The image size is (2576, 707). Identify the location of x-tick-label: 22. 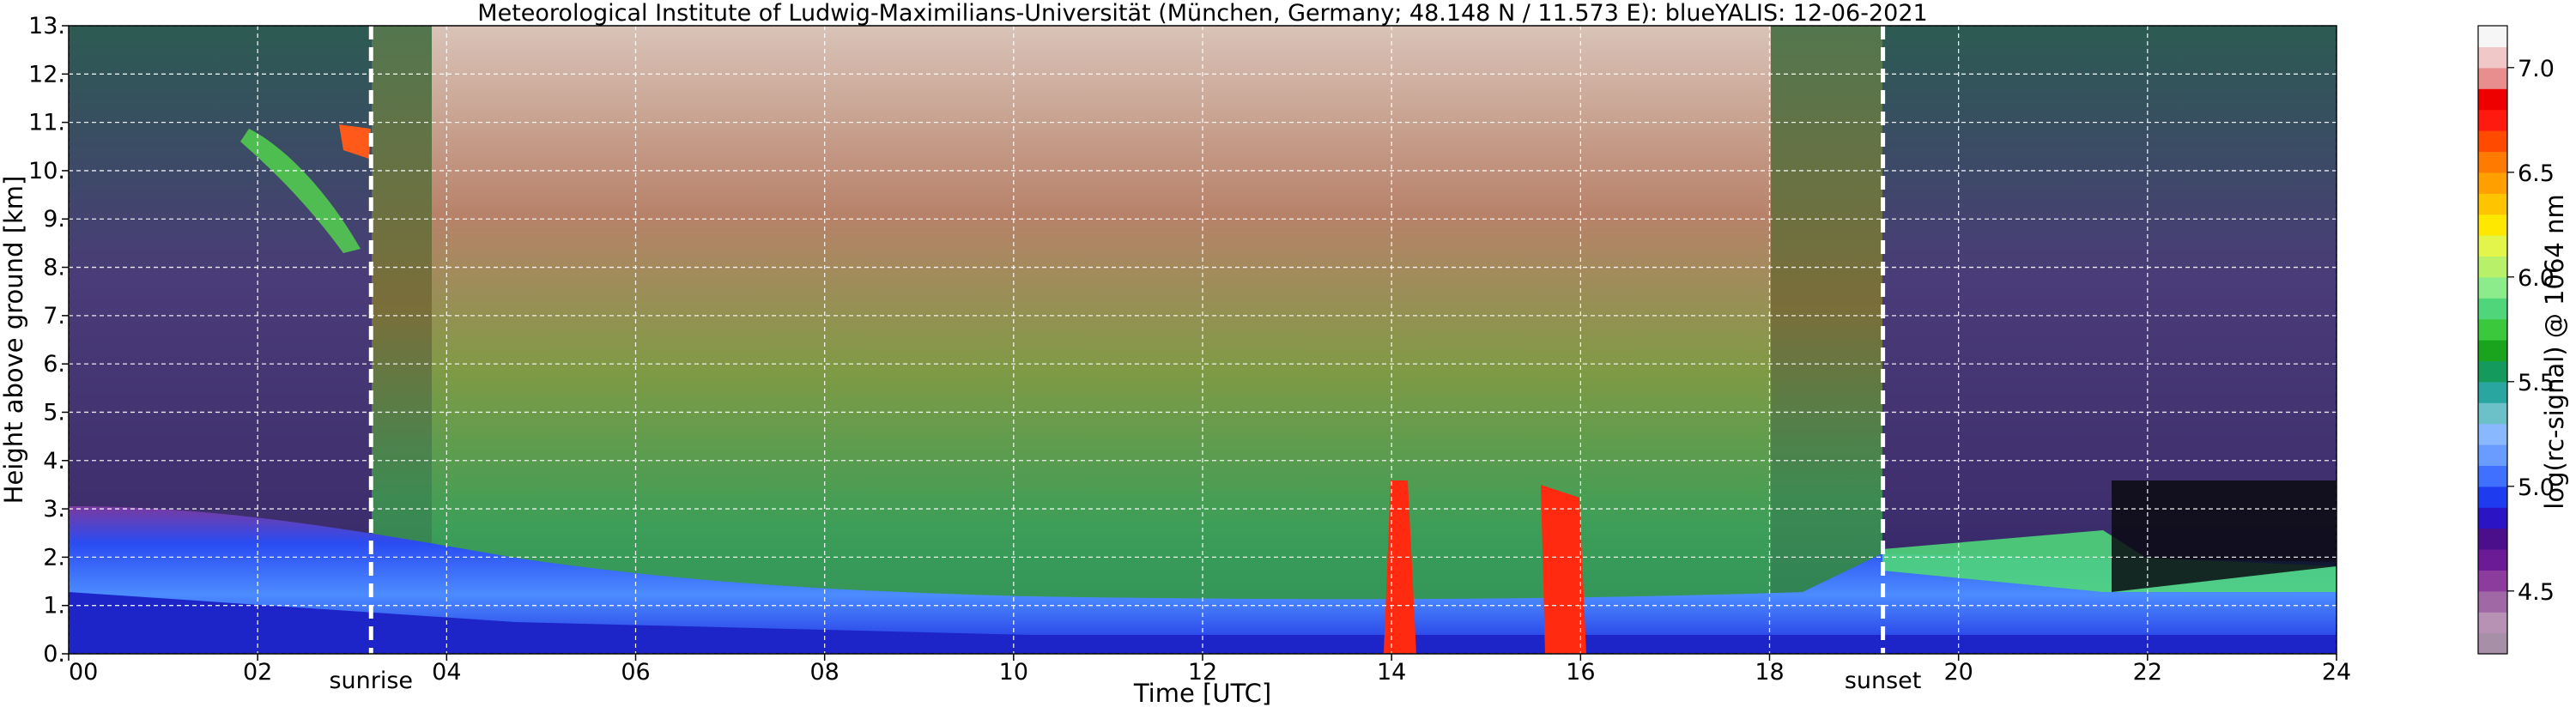
(2147, 672).